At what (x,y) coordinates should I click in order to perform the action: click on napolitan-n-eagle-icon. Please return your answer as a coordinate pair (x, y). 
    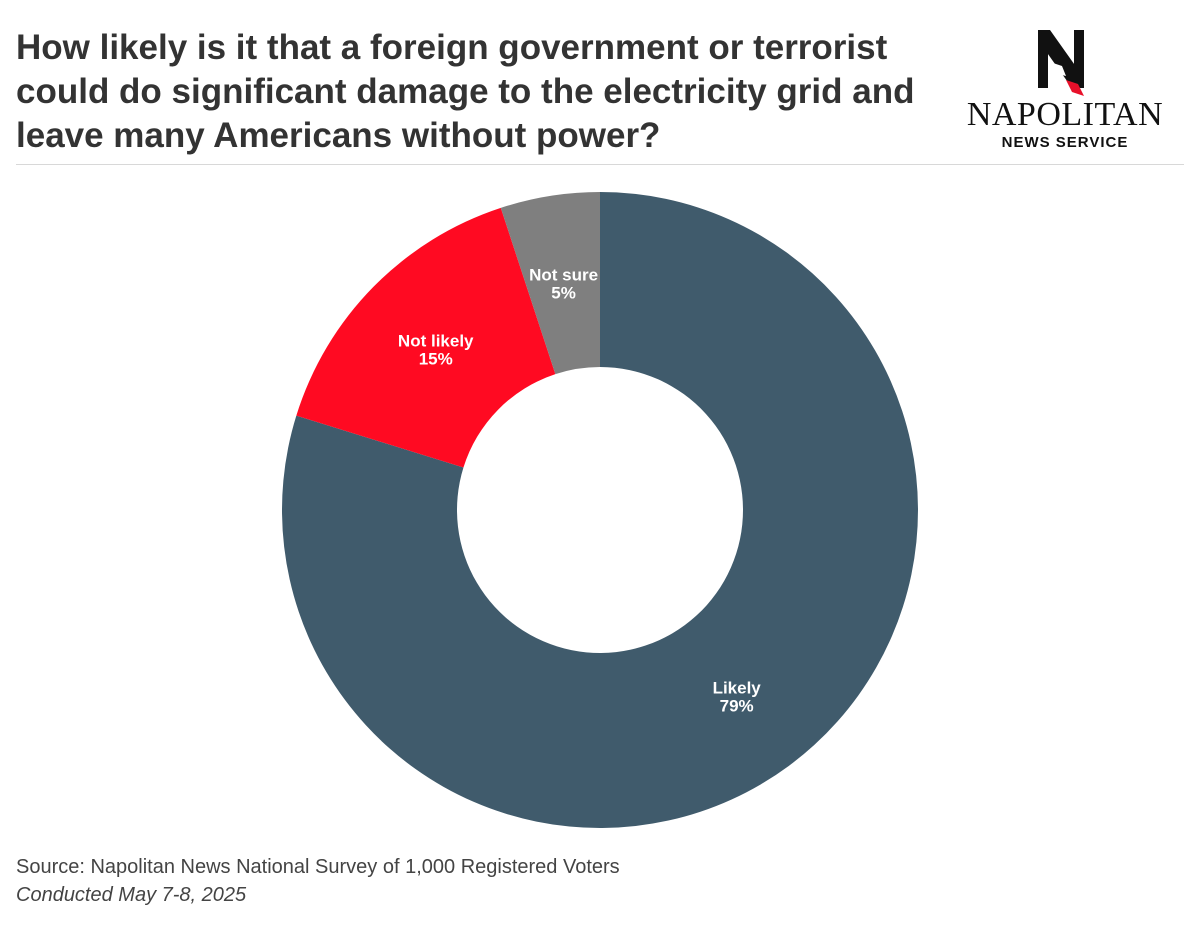
    Looking at the image, I should click on (1061, 63).